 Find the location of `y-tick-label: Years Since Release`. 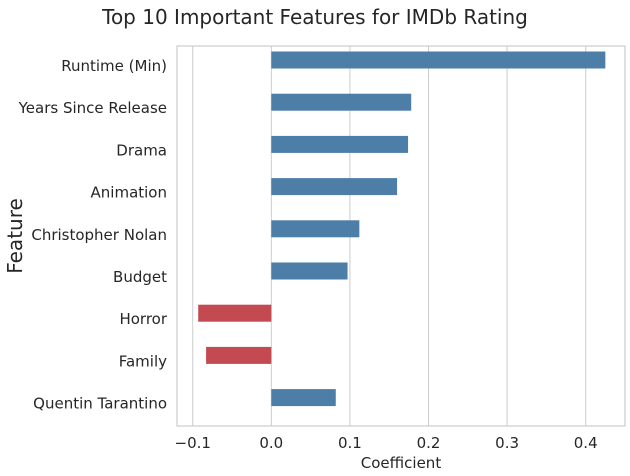

y-tick-label: Years Since Release is located at coordinates (92, 108).